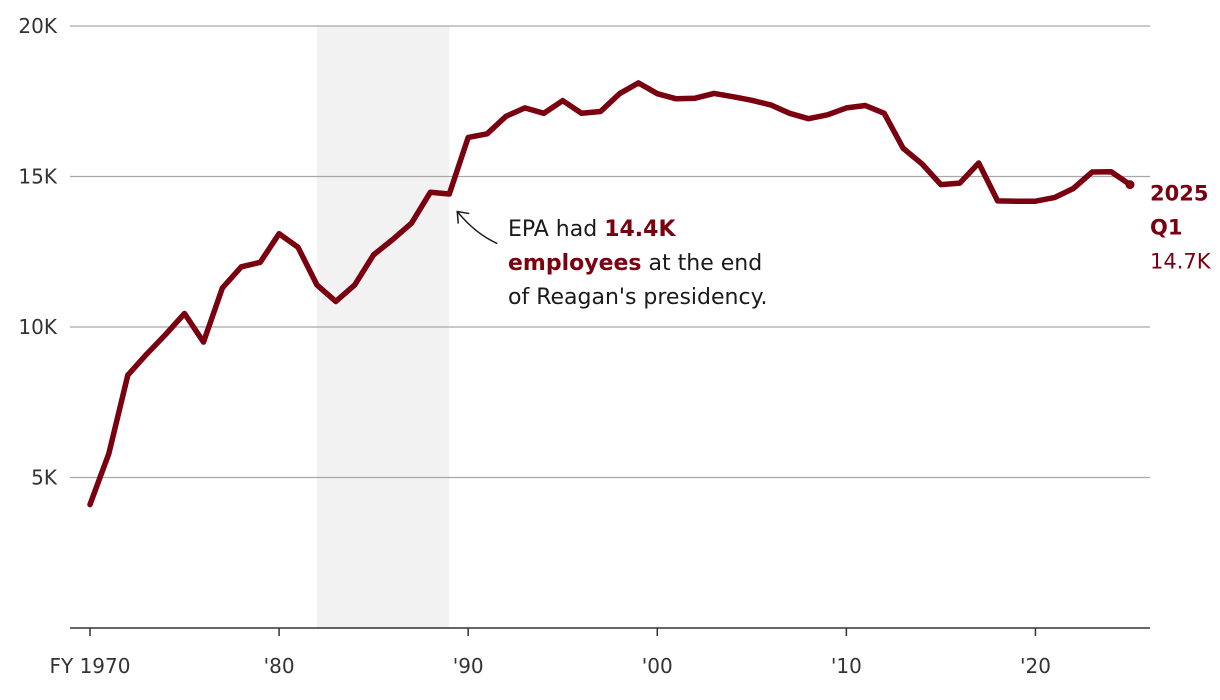 This screenshot has height=700, width=1220. Describe the element at coordinates (44, 478) in the screenshot. I see `y-tick-label-5k: 5K` at that location.